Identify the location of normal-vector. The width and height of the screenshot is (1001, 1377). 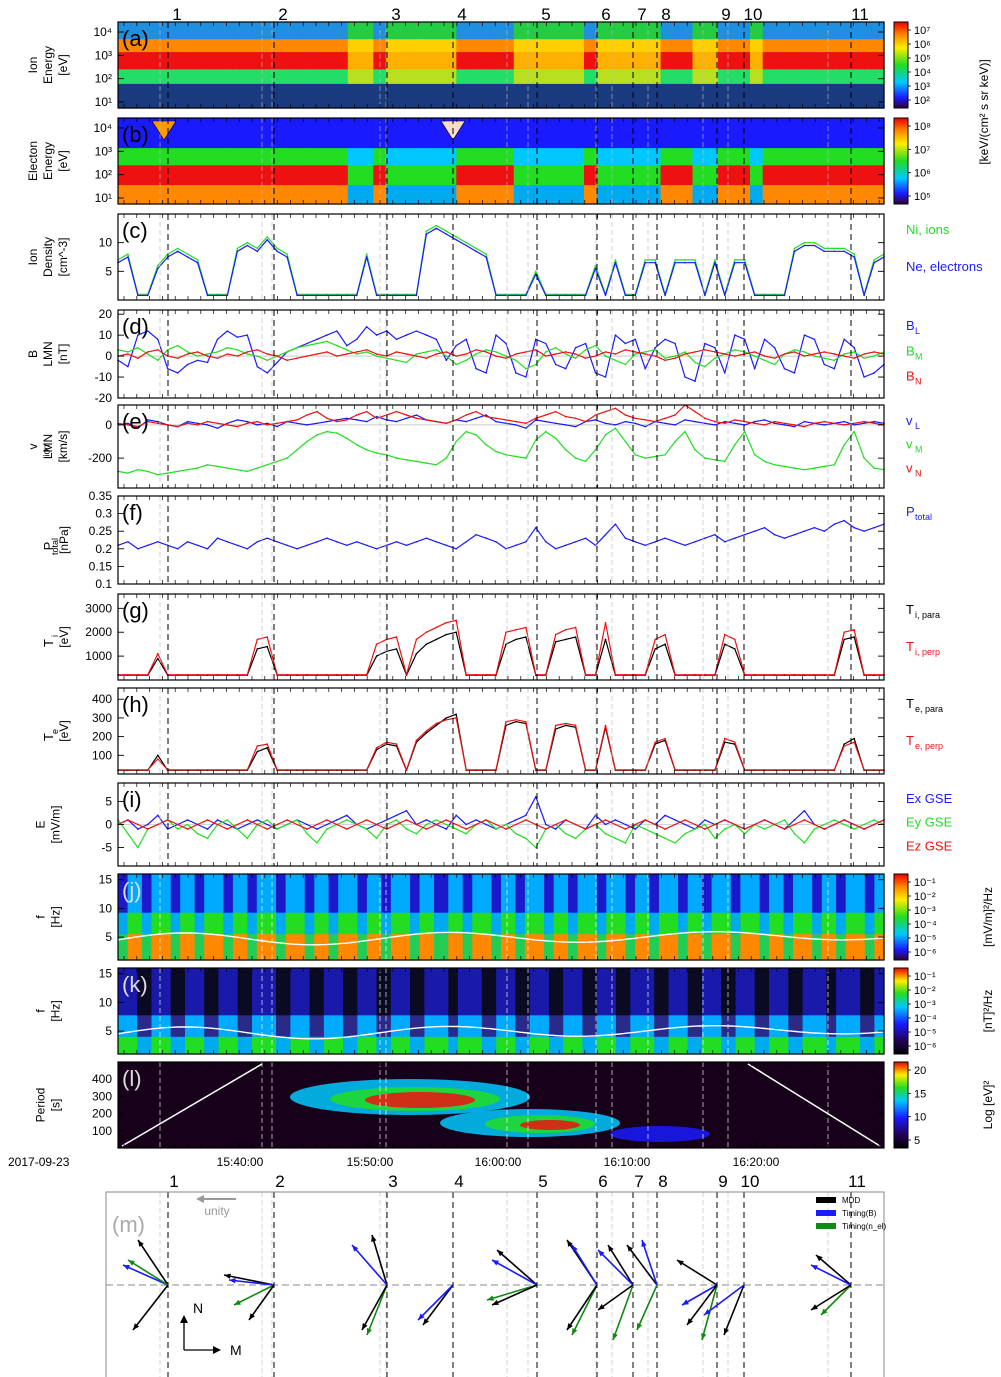
(724, 1300).